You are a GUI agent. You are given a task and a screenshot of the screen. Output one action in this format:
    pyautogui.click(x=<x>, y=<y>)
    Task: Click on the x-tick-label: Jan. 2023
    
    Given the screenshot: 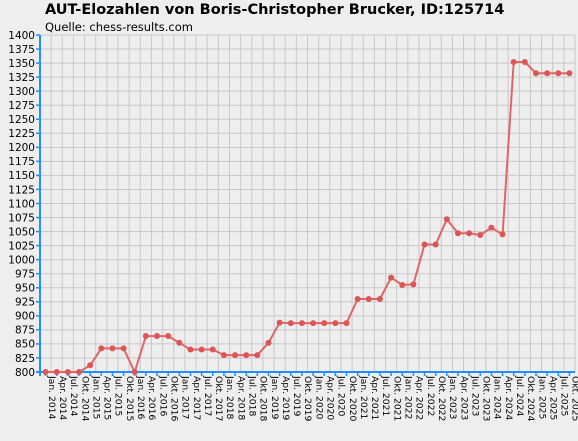 What is the action you would take?
    pyautogui.click(x=452, y=397)
    